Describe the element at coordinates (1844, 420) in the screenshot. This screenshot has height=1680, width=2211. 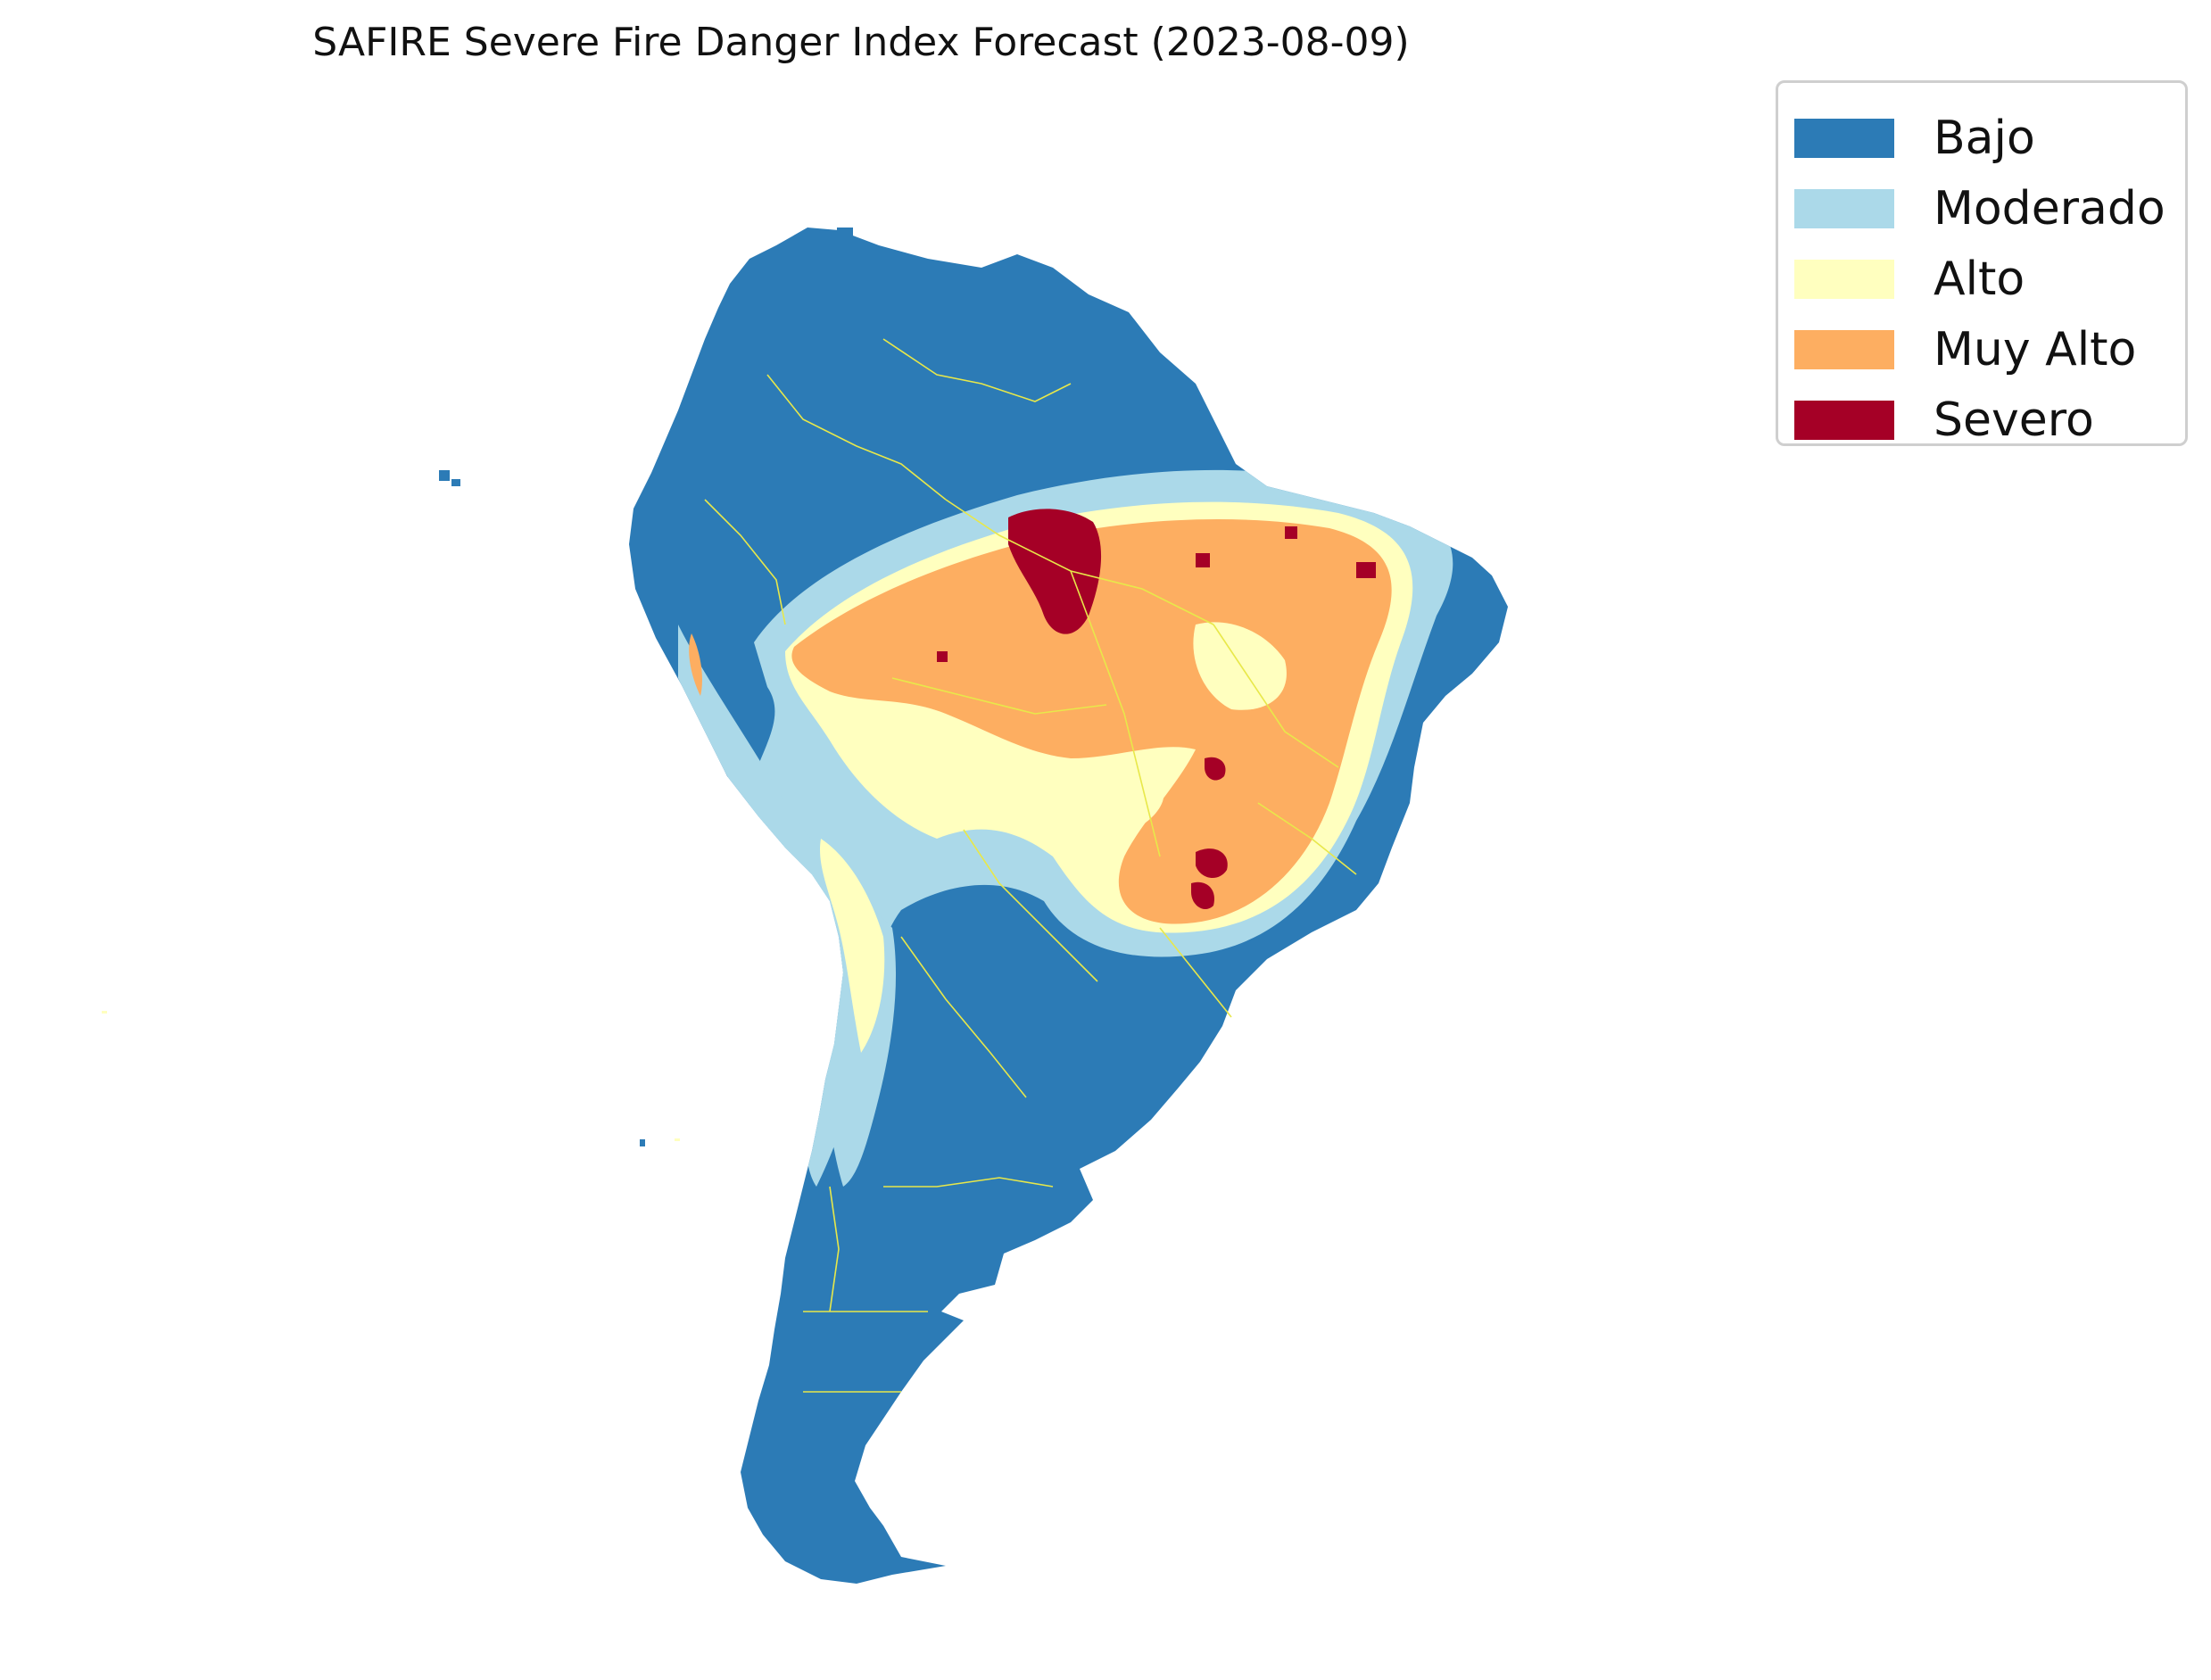
I see `legend-swatch-severo` at that location.